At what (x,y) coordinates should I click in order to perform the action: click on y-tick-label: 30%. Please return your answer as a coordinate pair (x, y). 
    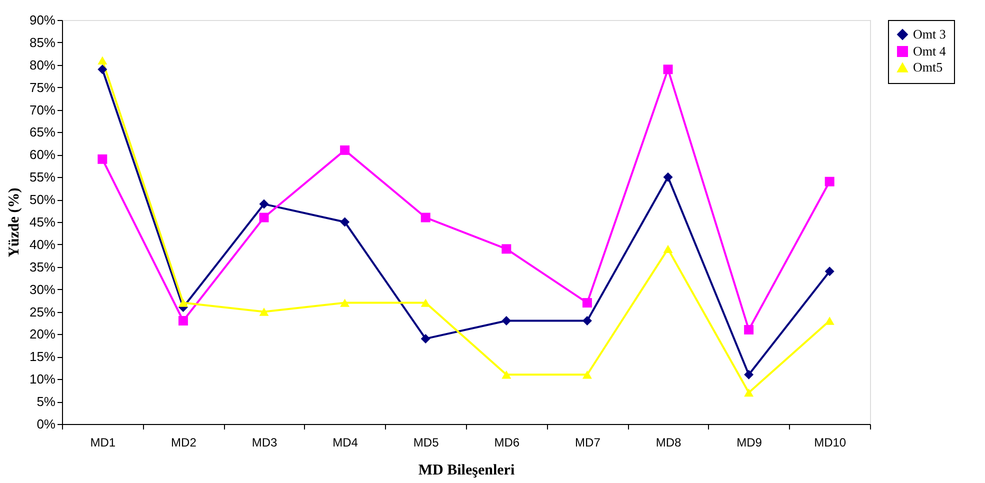
    Looking at the image, I should click on (42, 289).